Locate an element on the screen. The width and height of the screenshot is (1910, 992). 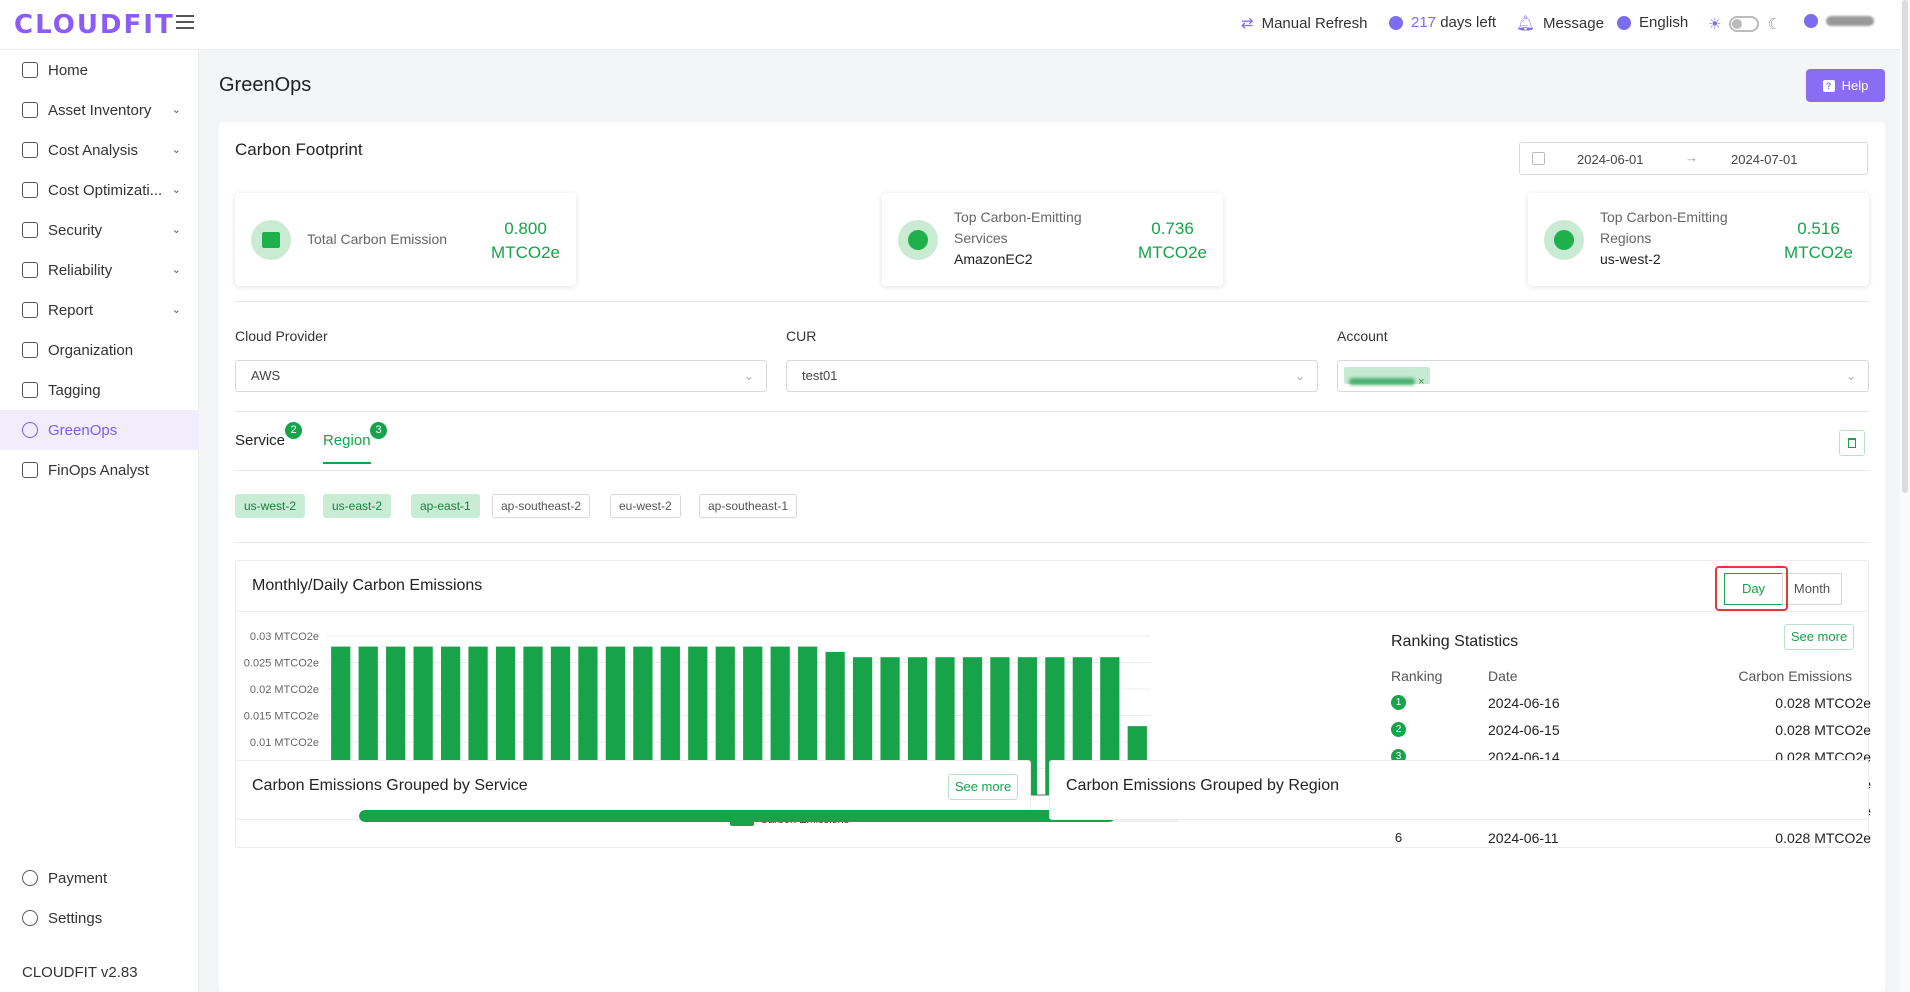
sidebar-item-security: Security ⌄ is located at coordinates (99, 230).